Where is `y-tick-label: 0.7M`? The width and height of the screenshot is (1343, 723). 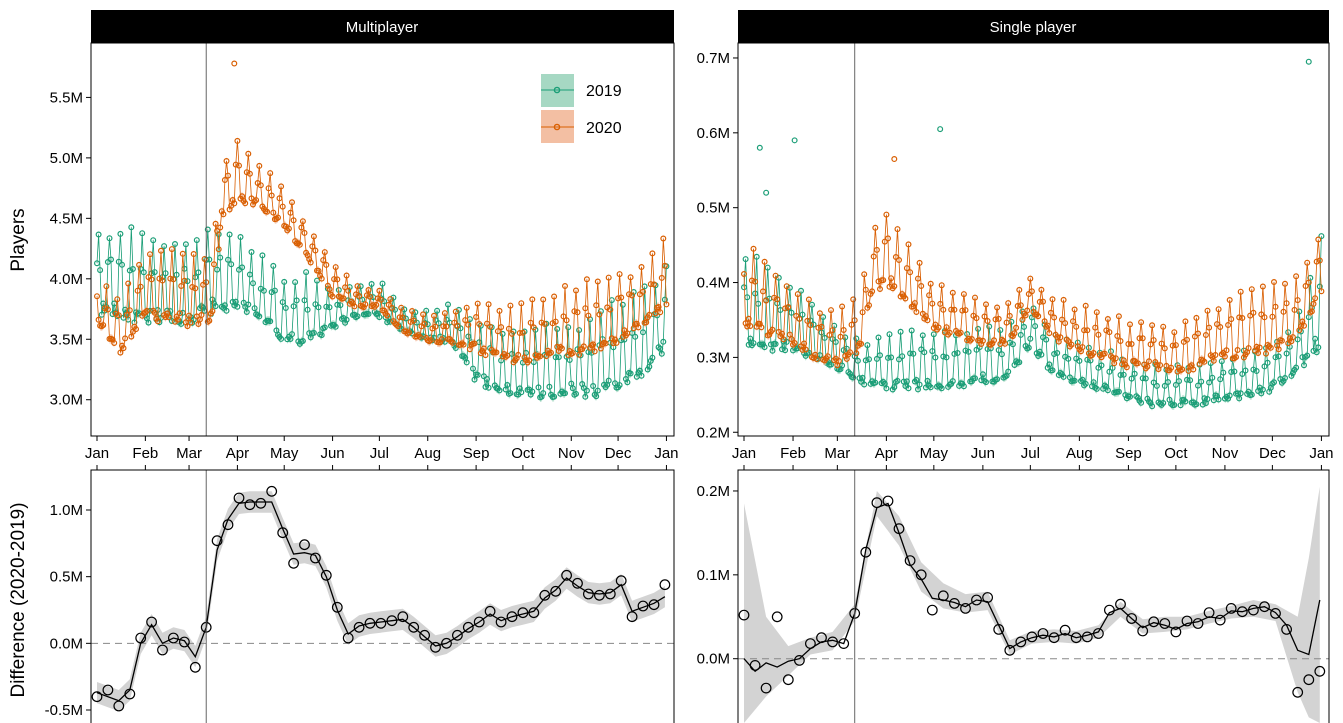
y-tick-label: 0.7M is located at coordinates (713, 58).